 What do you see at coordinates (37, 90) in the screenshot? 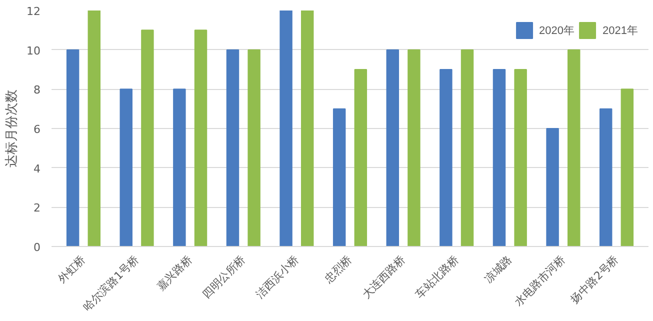
I see `y-tick-label: 8` at bounding box center [37, 90].